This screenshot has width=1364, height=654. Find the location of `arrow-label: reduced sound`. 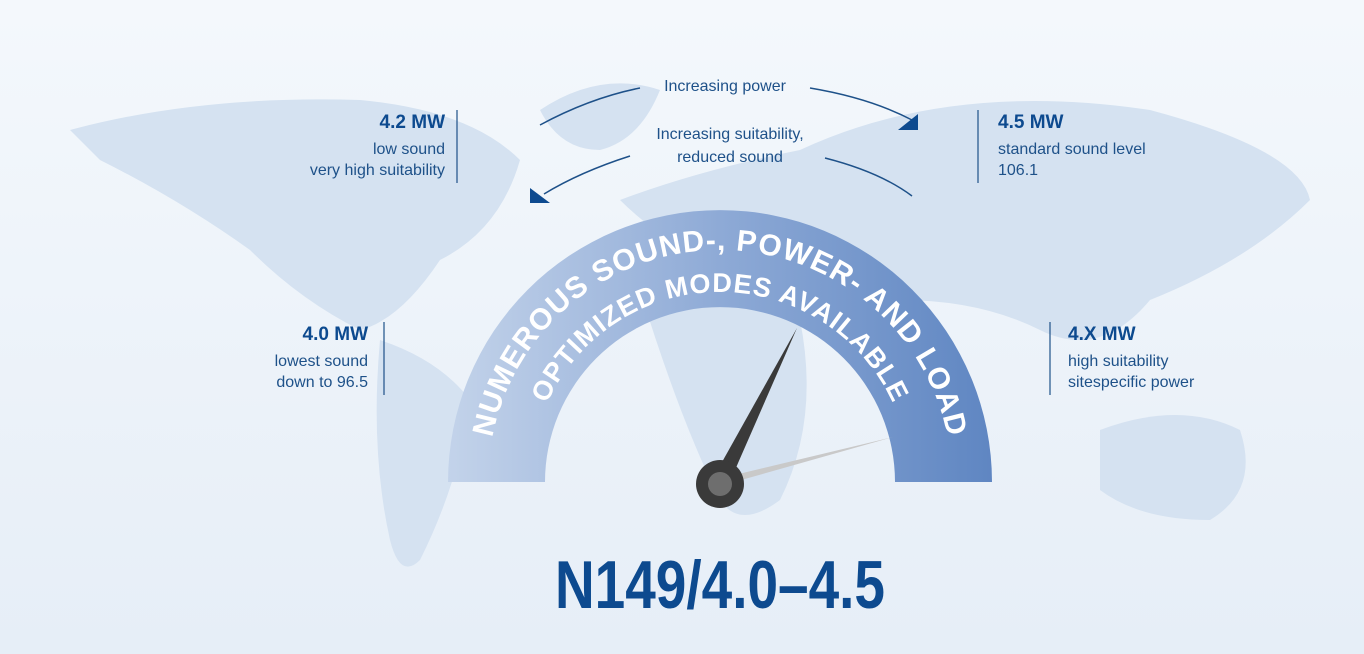

arrow-label: reduced sound is located at coordinates (730, 157).